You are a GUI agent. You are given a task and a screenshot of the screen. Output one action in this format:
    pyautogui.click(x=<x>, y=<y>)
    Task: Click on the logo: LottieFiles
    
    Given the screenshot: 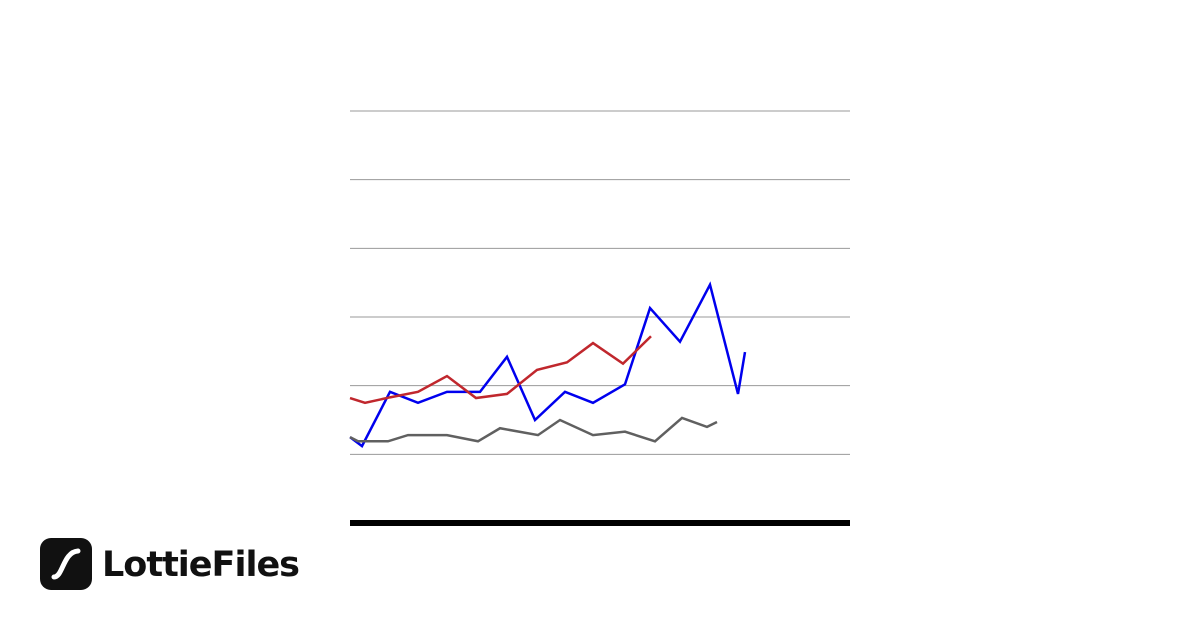 What is the action you would take?
    pyautogui.click(x=170, y=564)
    